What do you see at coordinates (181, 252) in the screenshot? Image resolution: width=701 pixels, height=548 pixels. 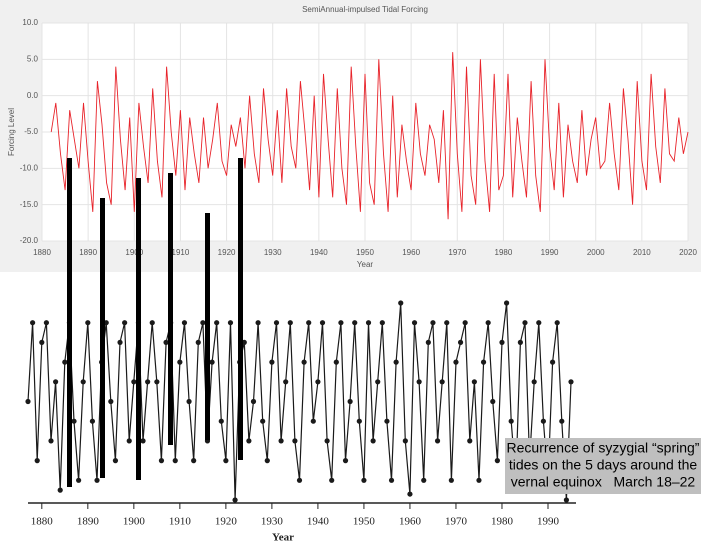 I see `x-tick-label: 1910` at bounding box center [181, 252].